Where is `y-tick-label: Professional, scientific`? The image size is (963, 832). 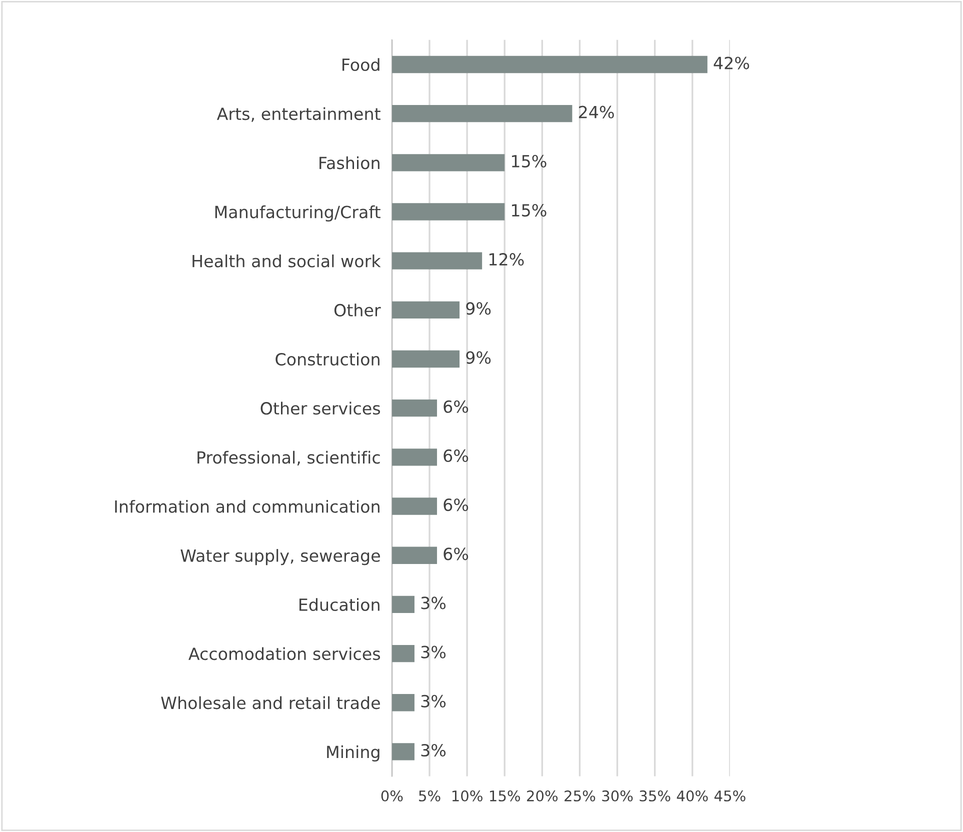 y-tick-label: Professional, scientific is located at coordinates (289, 458).